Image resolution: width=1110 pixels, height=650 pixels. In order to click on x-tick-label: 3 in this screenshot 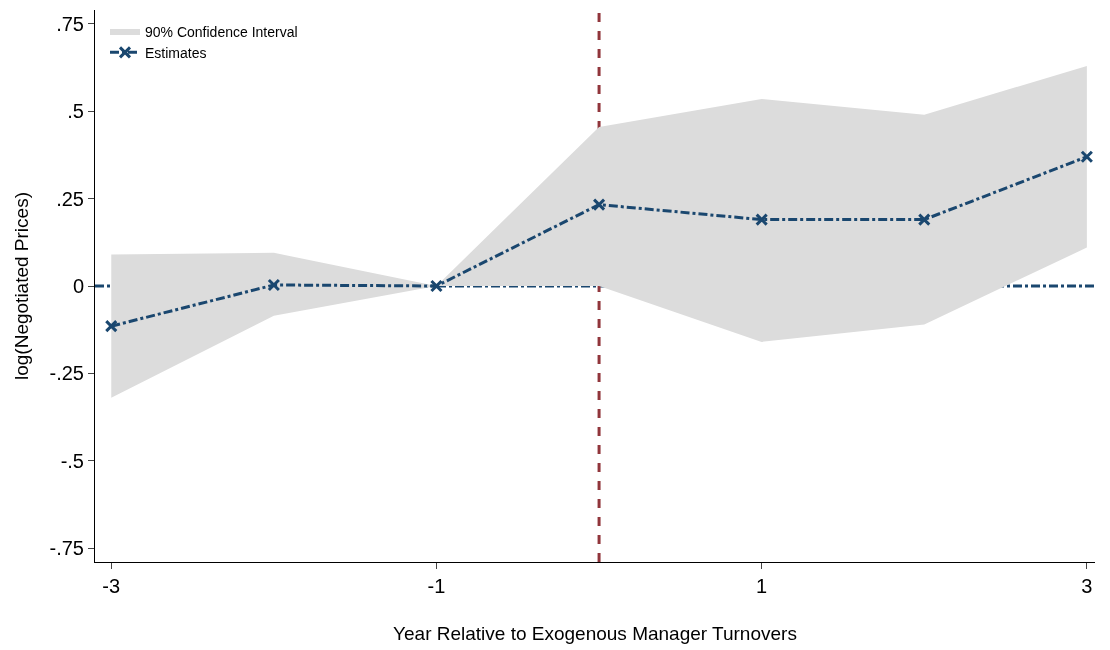, I will do `click(1087, 586)`.